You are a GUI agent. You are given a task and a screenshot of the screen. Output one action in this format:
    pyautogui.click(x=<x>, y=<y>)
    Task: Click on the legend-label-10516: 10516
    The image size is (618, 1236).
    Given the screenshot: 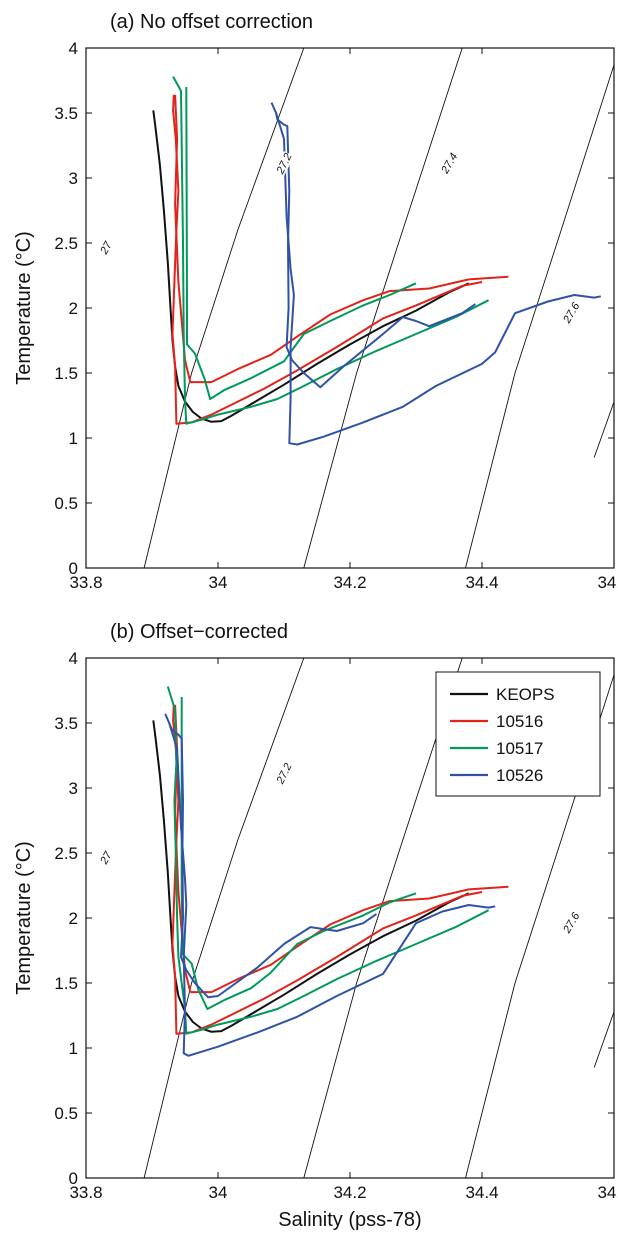 What is the action you would take?
    pyautogui.click(x=519, y=721)
    